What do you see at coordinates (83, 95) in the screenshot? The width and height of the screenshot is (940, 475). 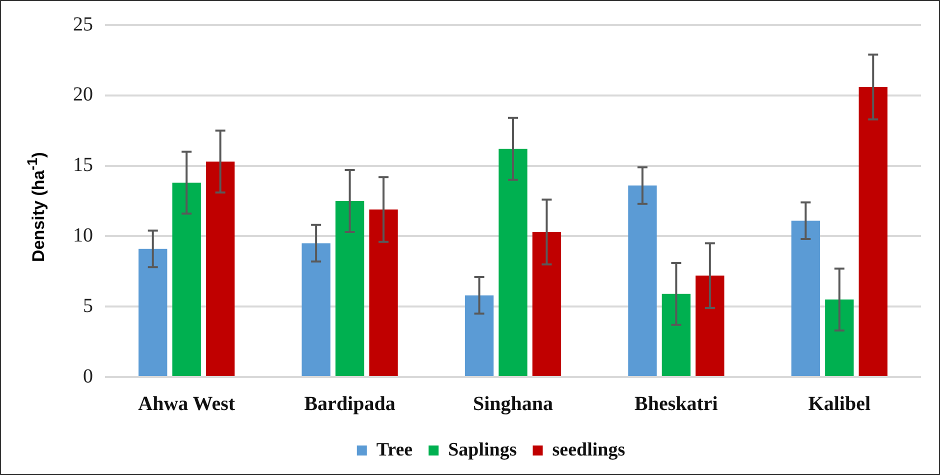 I see `y-tick-label: 20` at bounding box center [83, 95].